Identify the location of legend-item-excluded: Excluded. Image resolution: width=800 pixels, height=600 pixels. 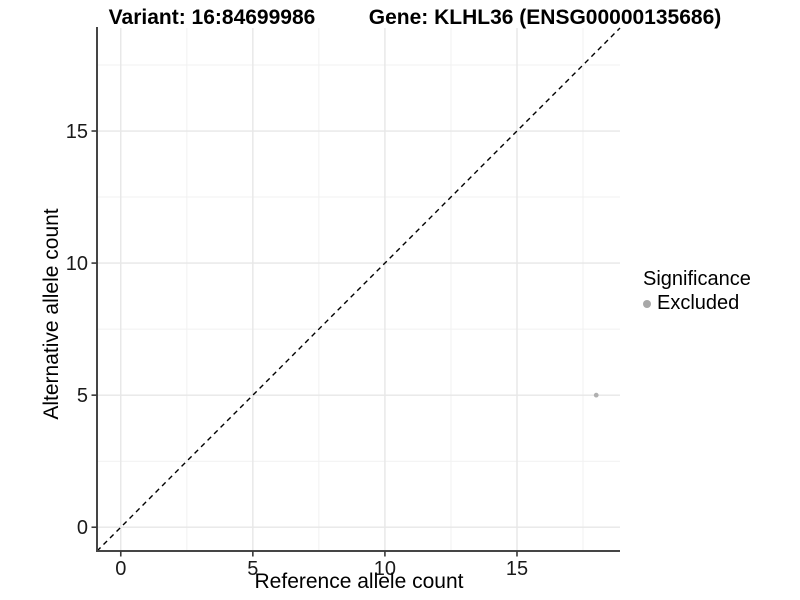
(695, 303).